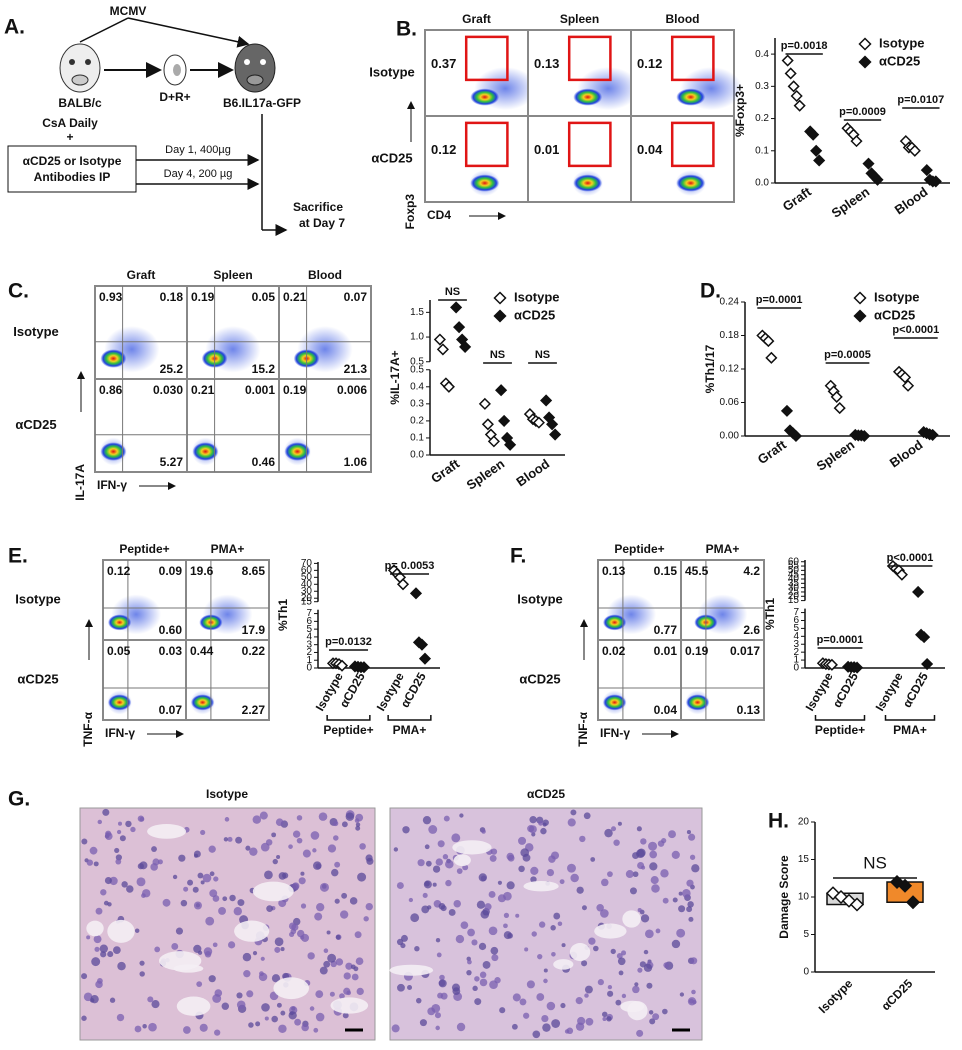 The height and width of the screenshot is (1050, 962). What do you see at coordinates (794, 574) in the screenshot?
I see `y-tick-label: 45` at bounding box center [794, 574].